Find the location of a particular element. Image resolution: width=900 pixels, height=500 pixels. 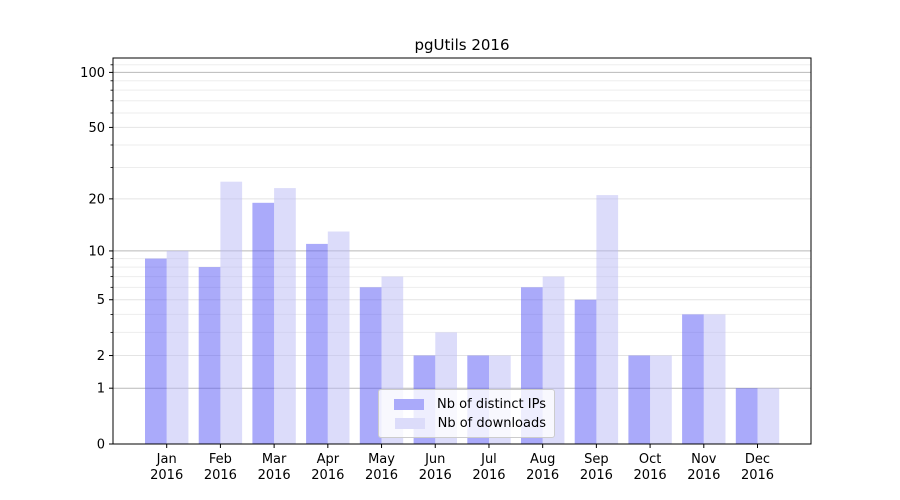

bar-downloads-nov is located at coordinates (714, 379).